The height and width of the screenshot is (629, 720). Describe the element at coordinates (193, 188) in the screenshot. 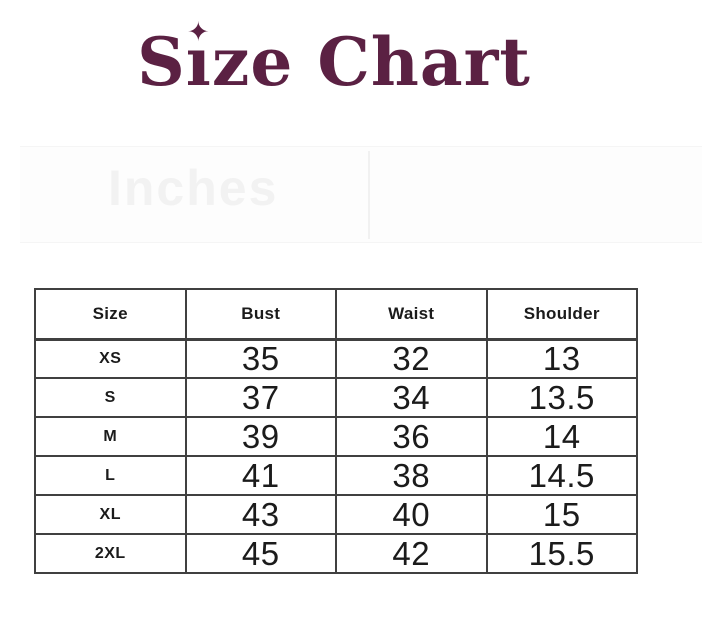

I see `inches-watermark: Inches` at that location.